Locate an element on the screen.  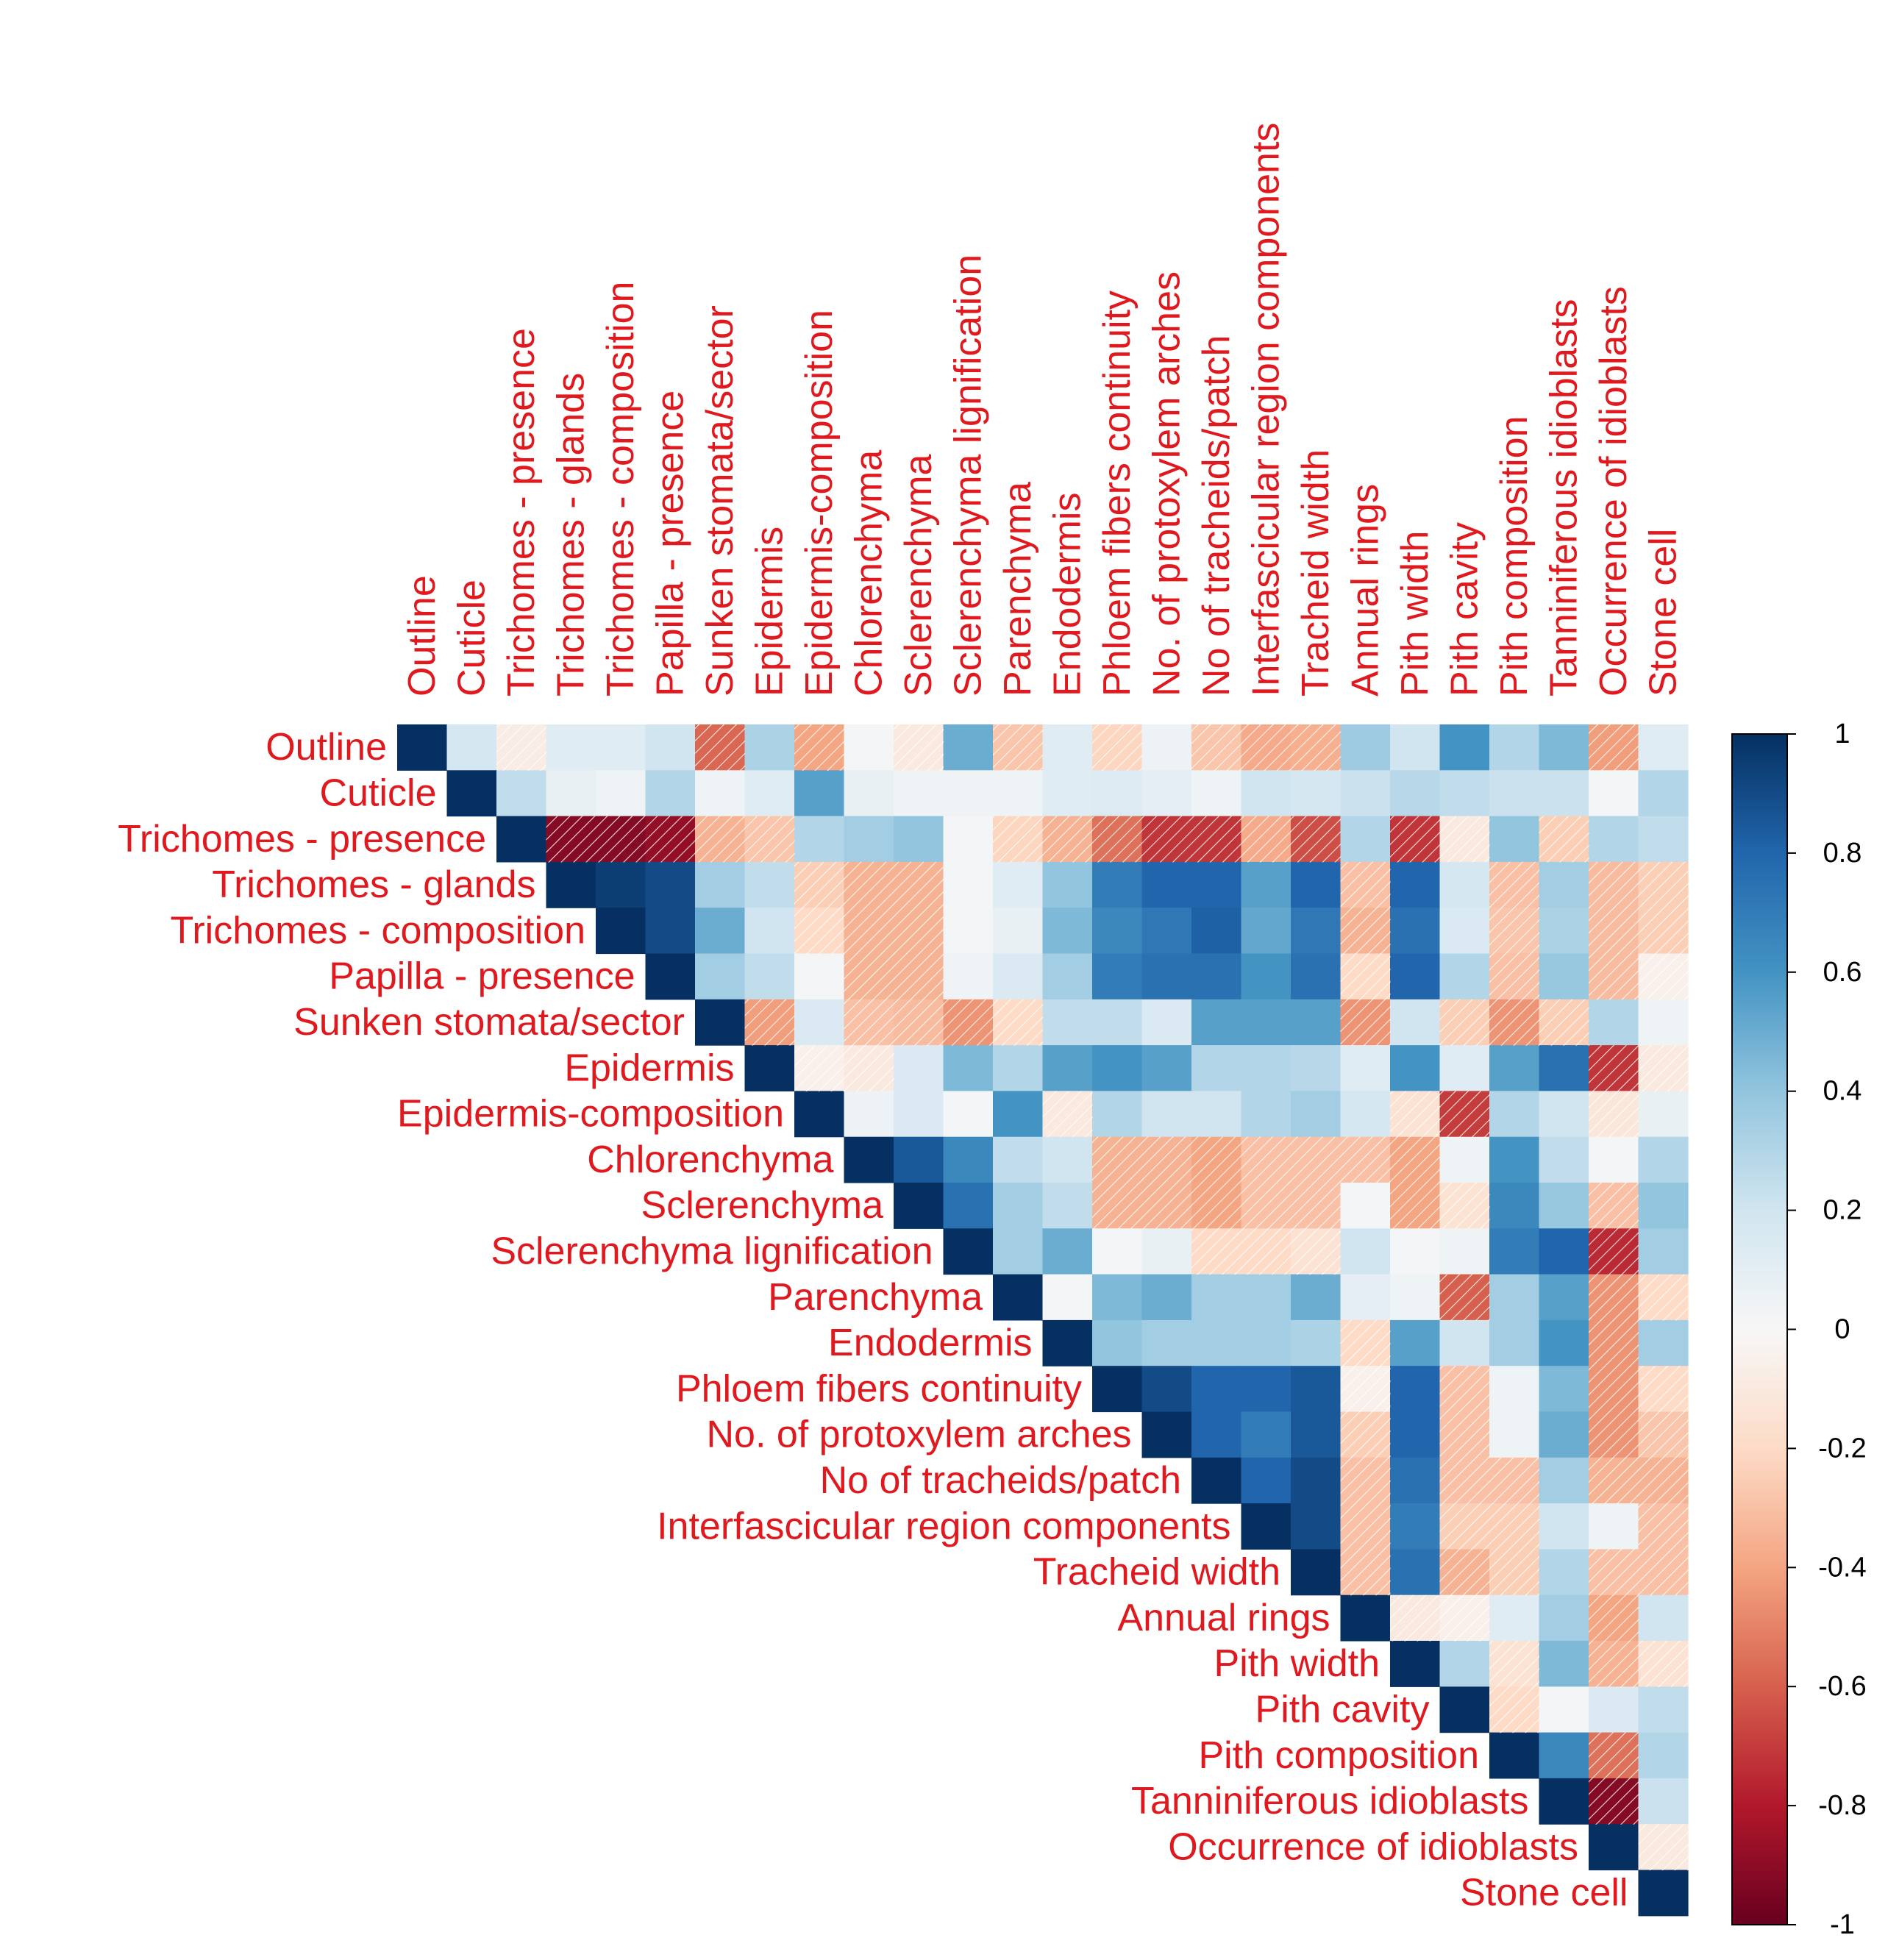
row-label: Pith cavity is located at coordinates (1342, 1709).